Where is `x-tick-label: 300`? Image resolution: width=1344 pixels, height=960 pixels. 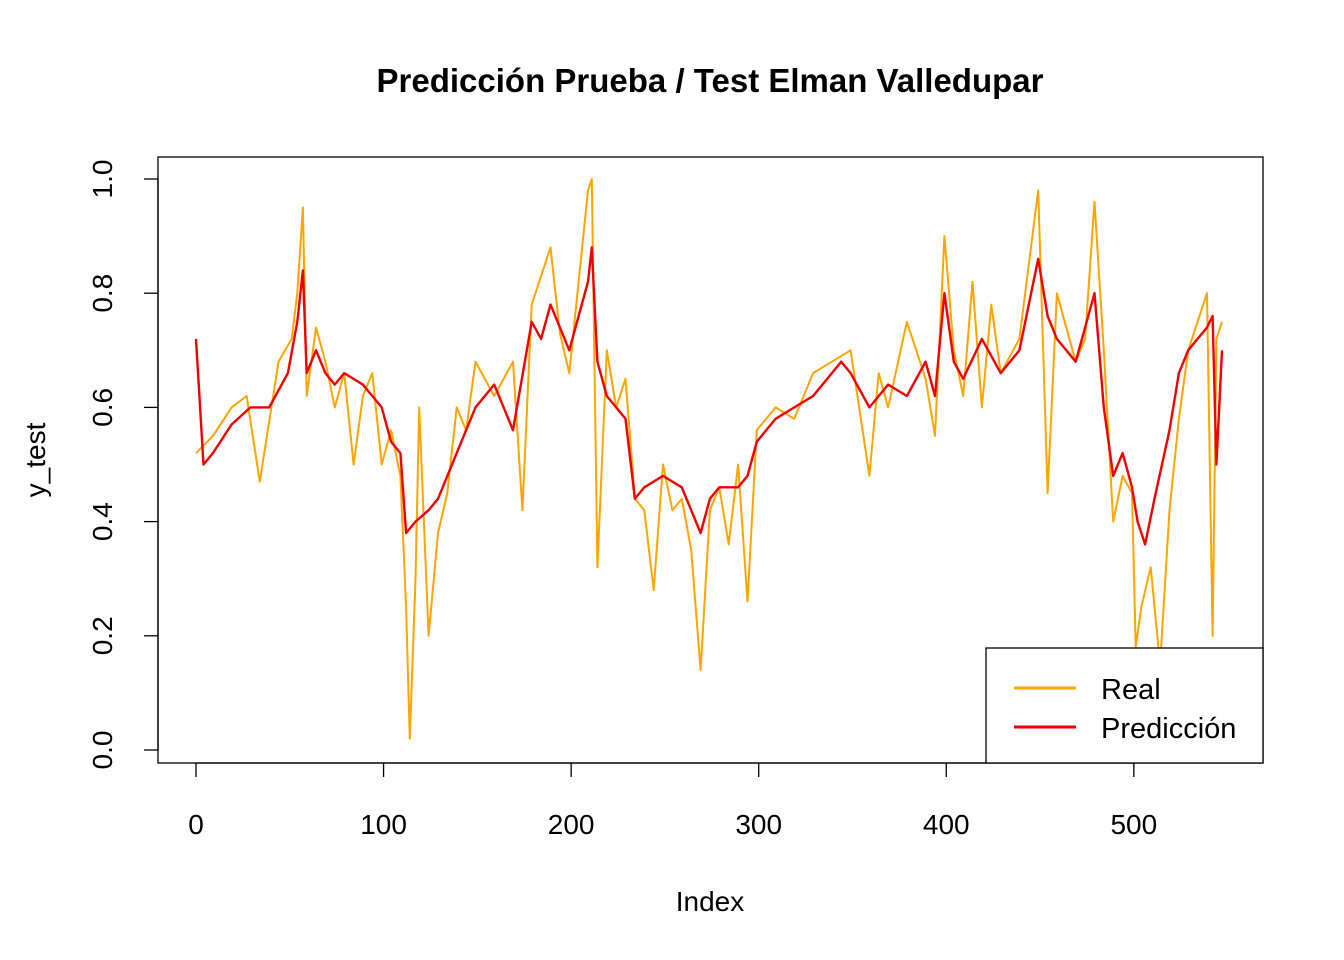
x-tick-label: 300 is located at coordinates (758, 824).